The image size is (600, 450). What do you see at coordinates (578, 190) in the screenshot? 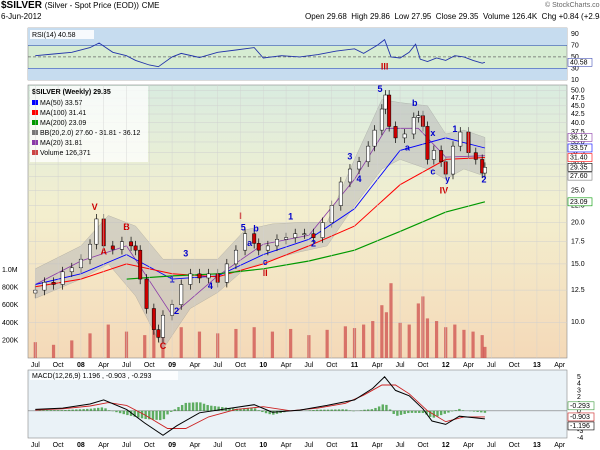
I see `price-y-tick: 25.0` at bounding box center [578, 190].